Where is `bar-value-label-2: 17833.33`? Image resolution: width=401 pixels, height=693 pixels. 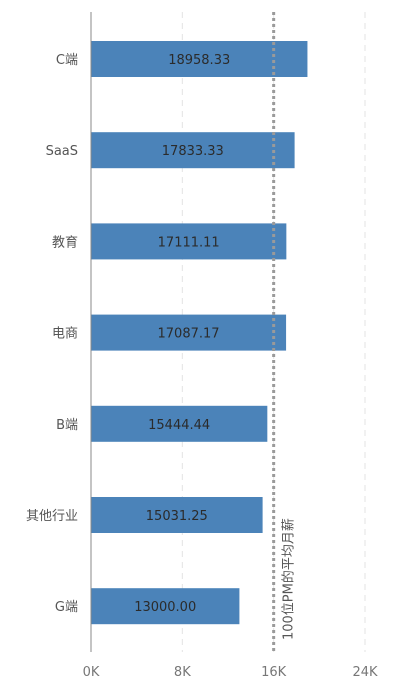
bar-value-label-2: 17833.33 is located at coordinates (193, 151).